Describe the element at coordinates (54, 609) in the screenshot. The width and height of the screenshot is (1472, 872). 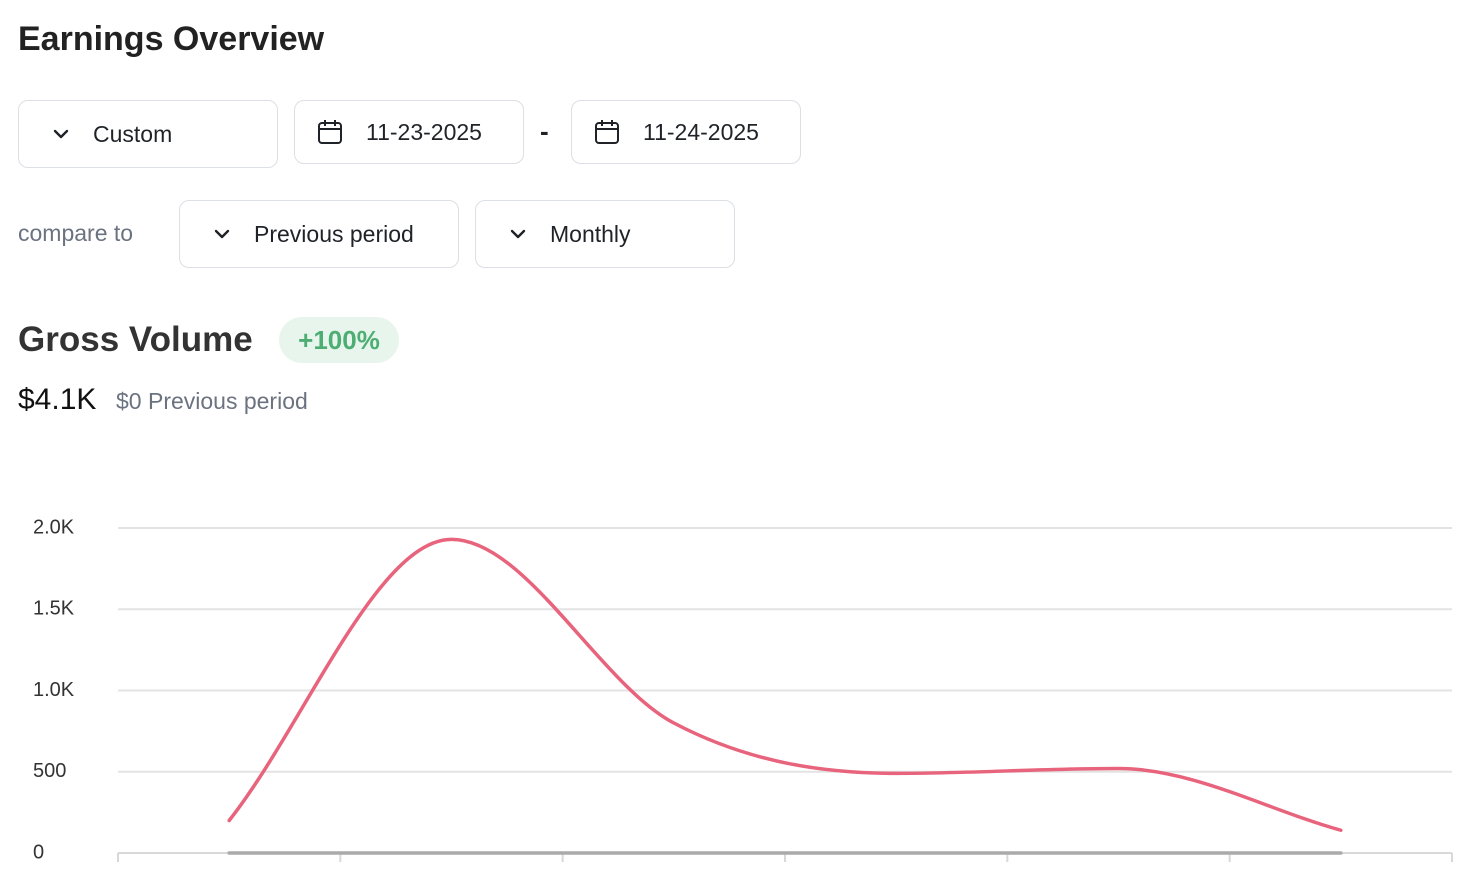
I see `y-tick-label: 1.5K` at that location.